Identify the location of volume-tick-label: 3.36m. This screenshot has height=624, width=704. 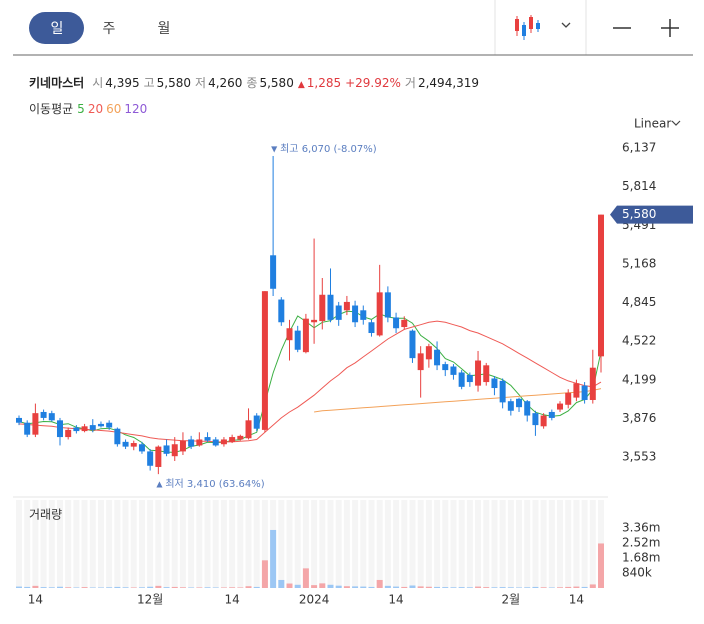
(641, 528).